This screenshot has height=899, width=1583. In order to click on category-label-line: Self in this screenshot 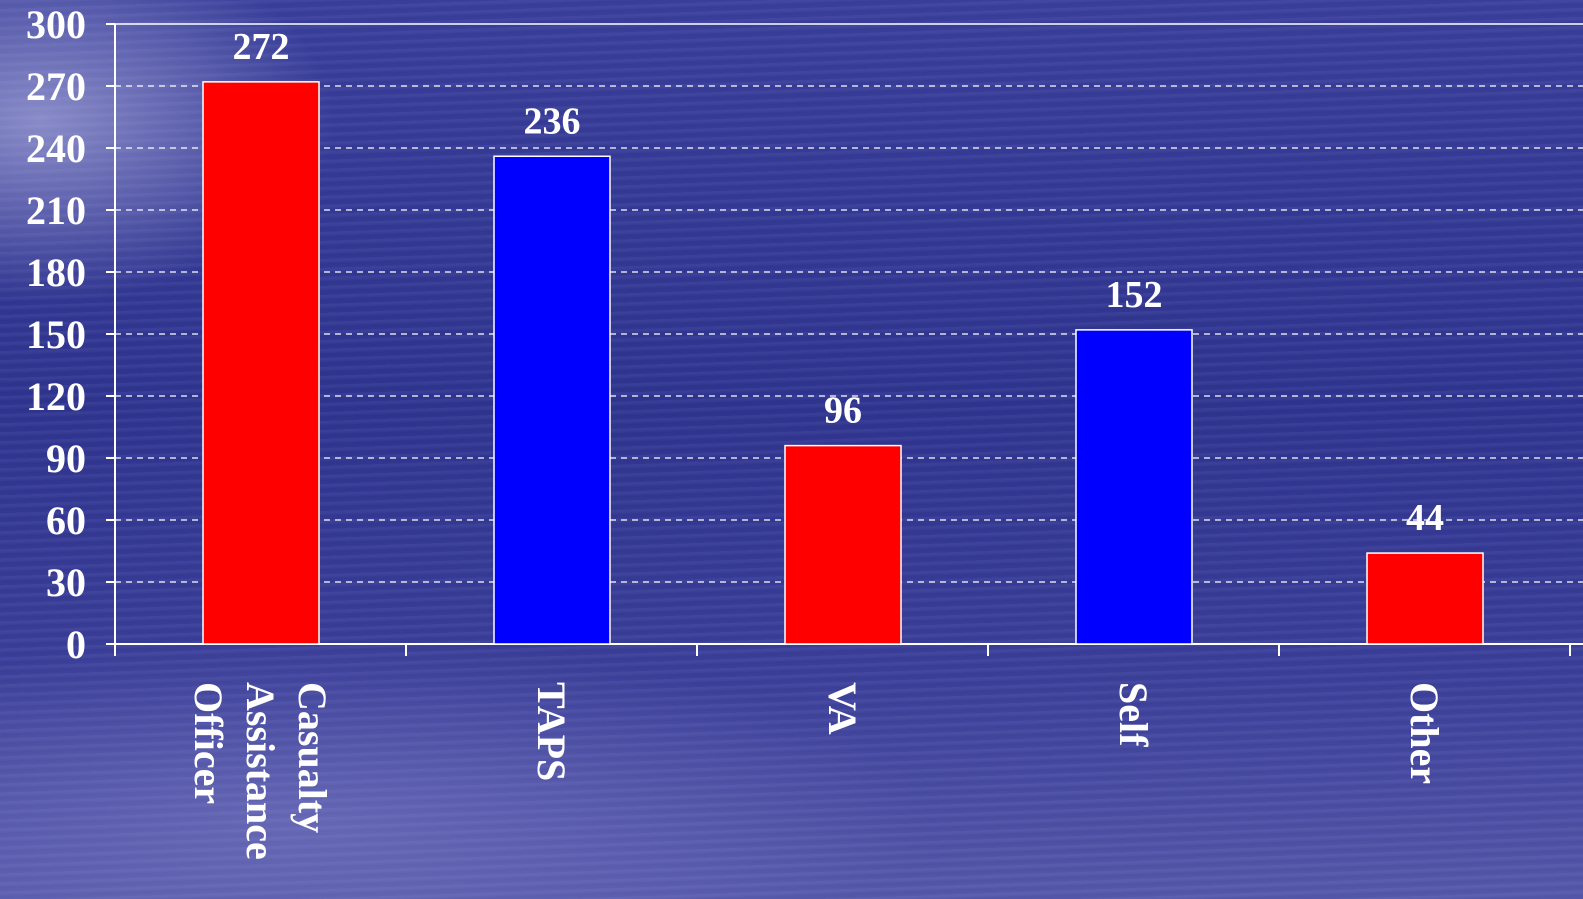, I will do `click(1133, 714)`.